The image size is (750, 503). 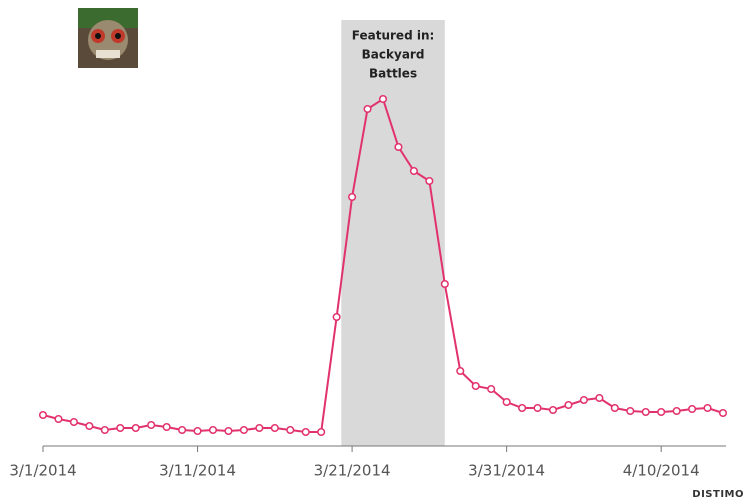 What do you see at coordinates (42, 471) in the screenshot?
I see `x-tick-label: 3/1/2014` at bounding box center [42, 471].